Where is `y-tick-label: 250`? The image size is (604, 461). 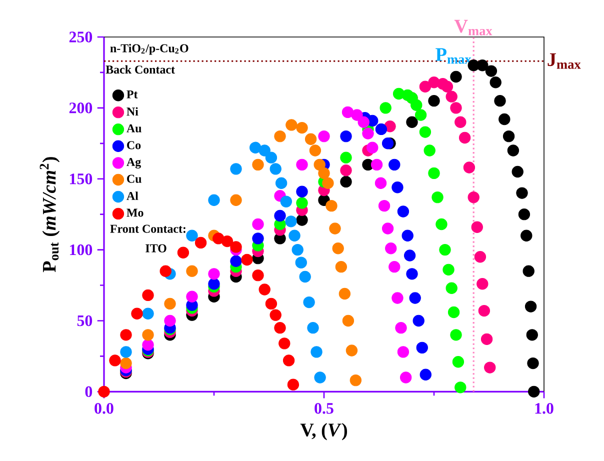
y-tick-label: 250 is located at coordinates (80, 37).